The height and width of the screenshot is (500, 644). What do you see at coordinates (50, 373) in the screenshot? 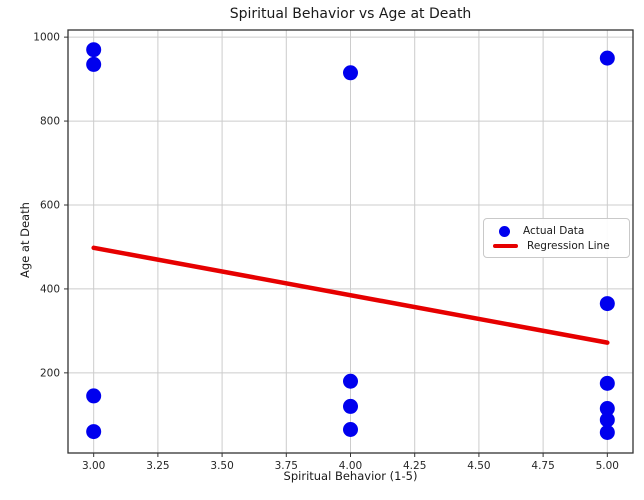
I see `y-tick-label: 200` at bounding box center [50, 373].